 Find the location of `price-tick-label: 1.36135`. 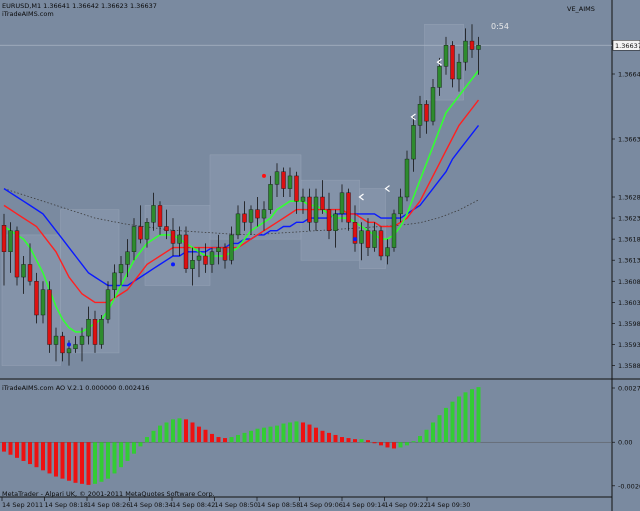

price-tick-label: 1.36135 is located at coordinates (629, 261).